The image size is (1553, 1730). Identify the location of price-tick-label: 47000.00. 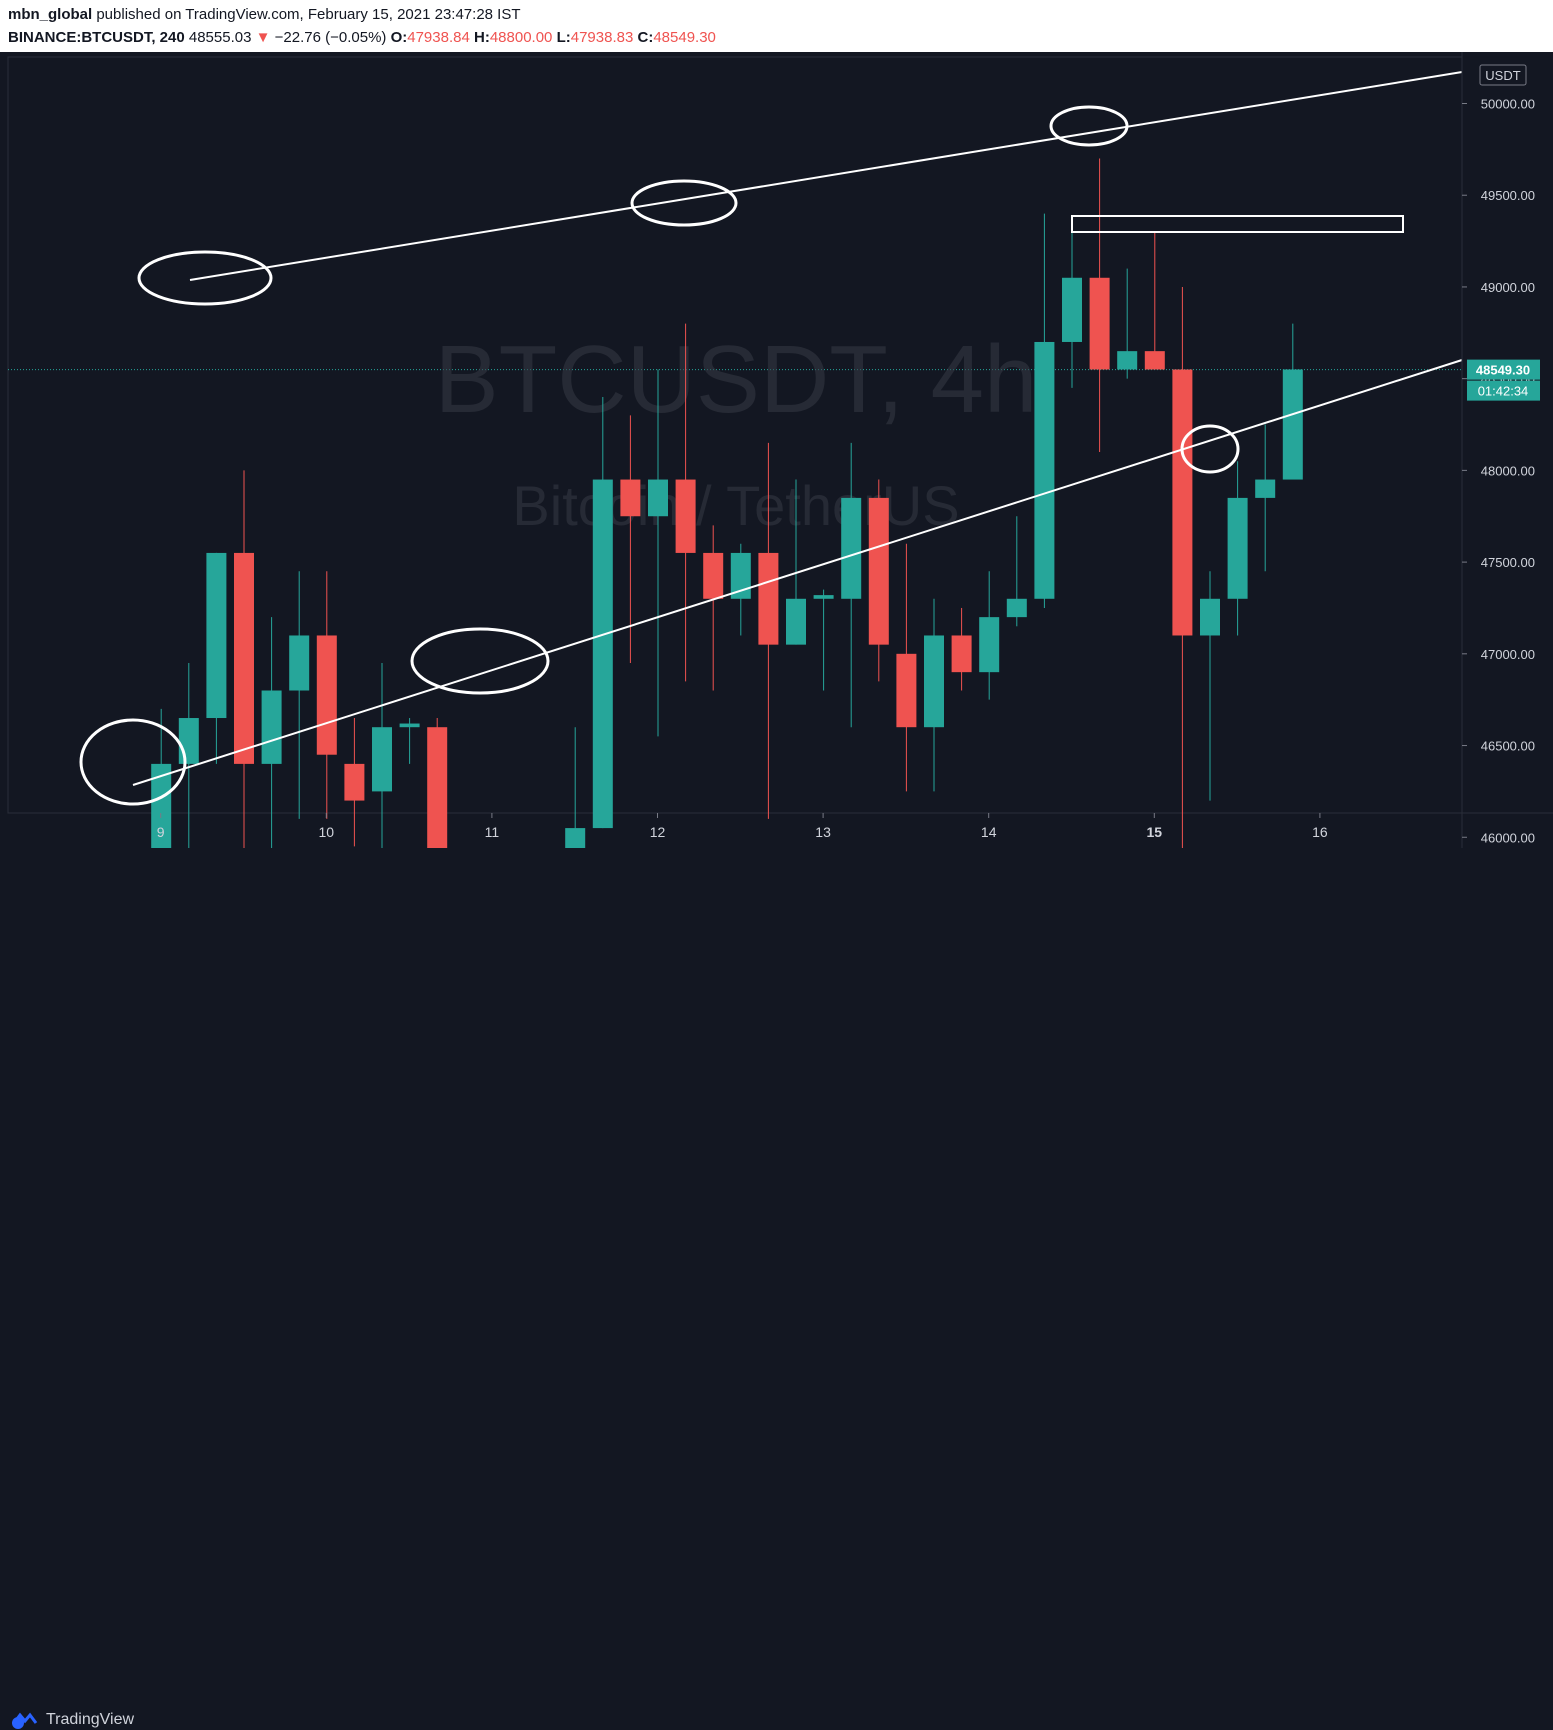
(1508, 654).